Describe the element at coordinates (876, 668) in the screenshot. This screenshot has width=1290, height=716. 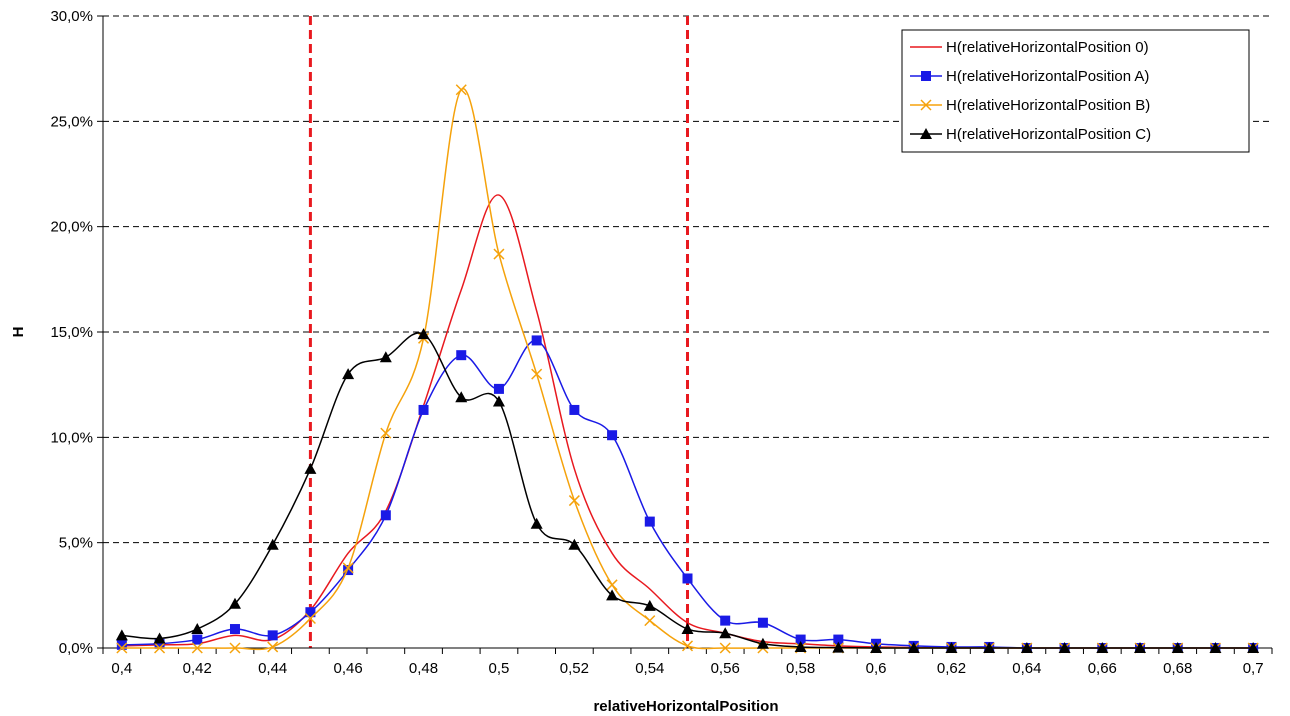
I see `x-tick-label: 0,6` at that location.